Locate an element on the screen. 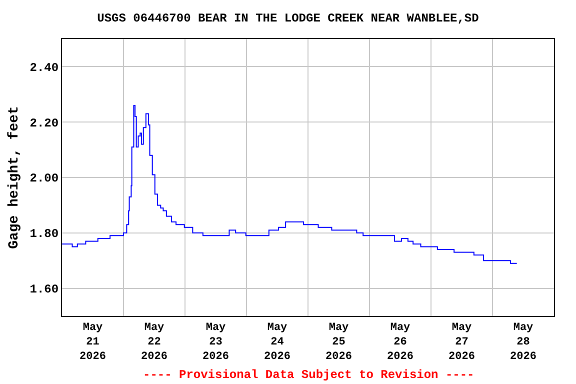 This screenshot has width=576, height=384. x-tick-label: May 26 2026 is located at coordinates (400, 342).